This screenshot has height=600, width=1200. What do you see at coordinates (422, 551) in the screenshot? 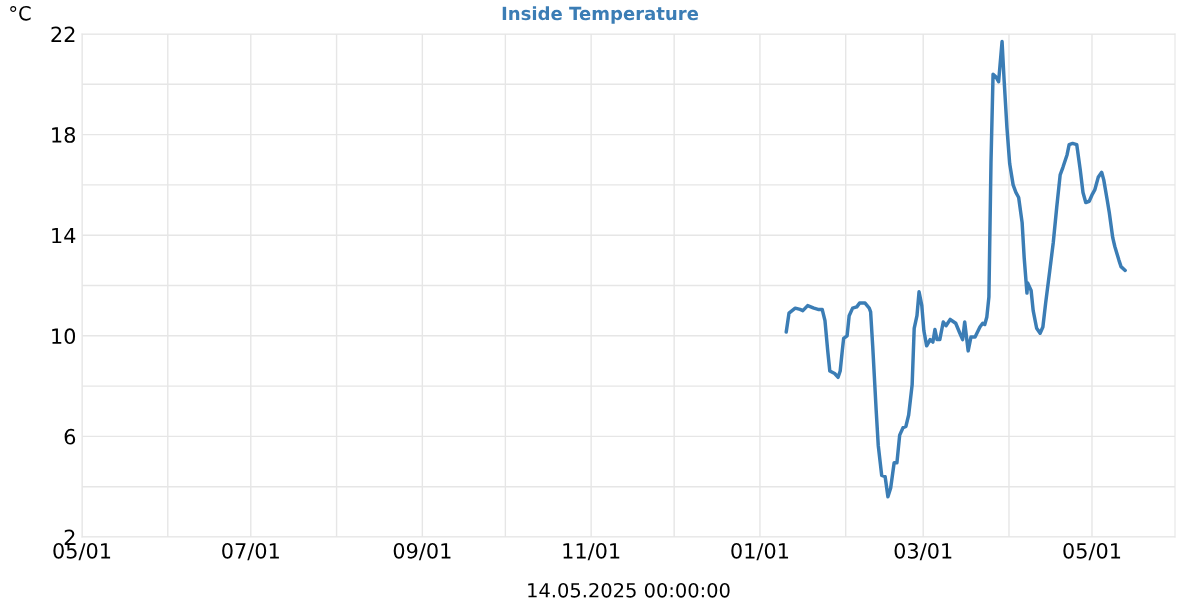
I see `x-tick-label: 09/01` at bounding box center [422, 551].